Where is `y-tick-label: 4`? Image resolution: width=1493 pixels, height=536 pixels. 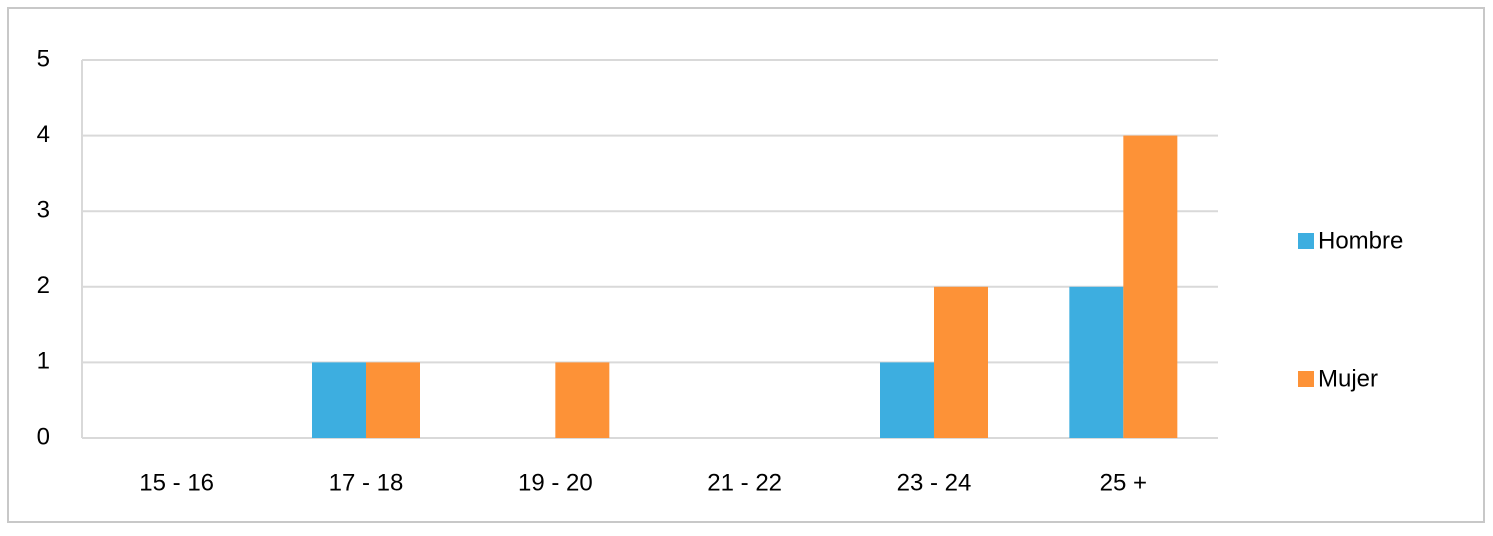
y-tick-label: 4 is located at coordinates (43, 134).